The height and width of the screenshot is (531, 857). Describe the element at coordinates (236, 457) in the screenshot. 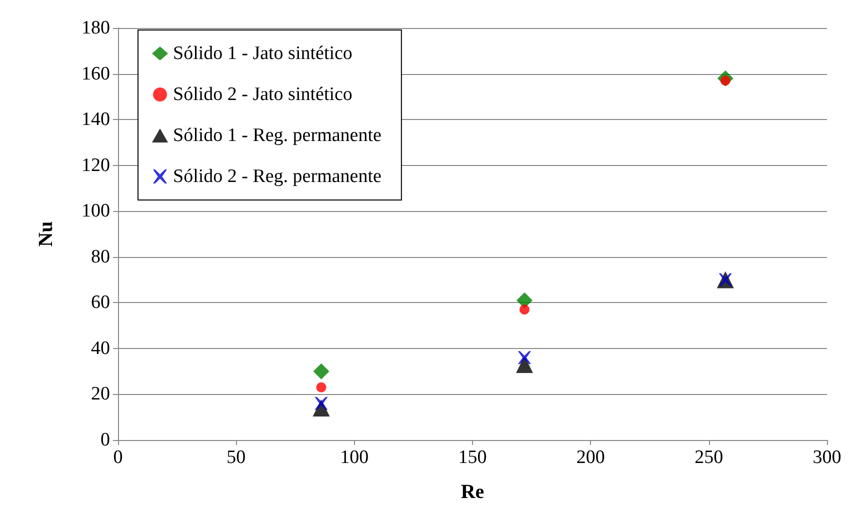

I see `x-tick-label: 50` at that location.